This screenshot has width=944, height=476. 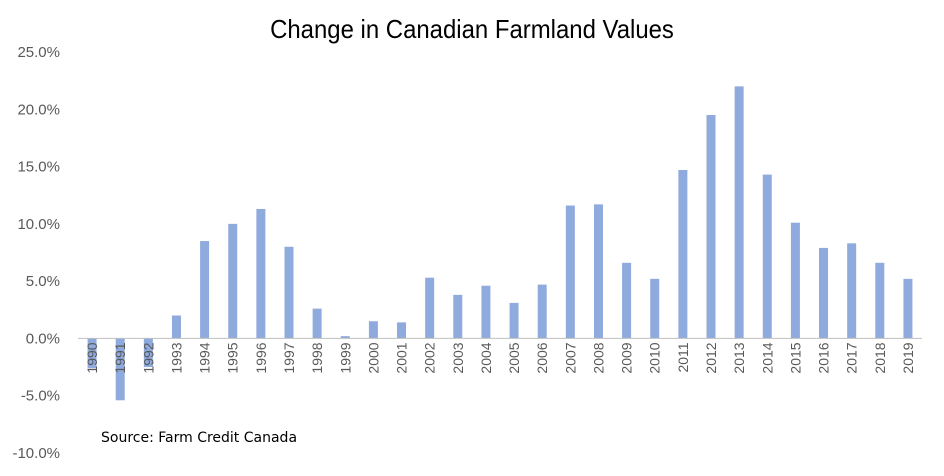 I want to click on y-tick-label: 15.0%, so click(x=38, y=167).